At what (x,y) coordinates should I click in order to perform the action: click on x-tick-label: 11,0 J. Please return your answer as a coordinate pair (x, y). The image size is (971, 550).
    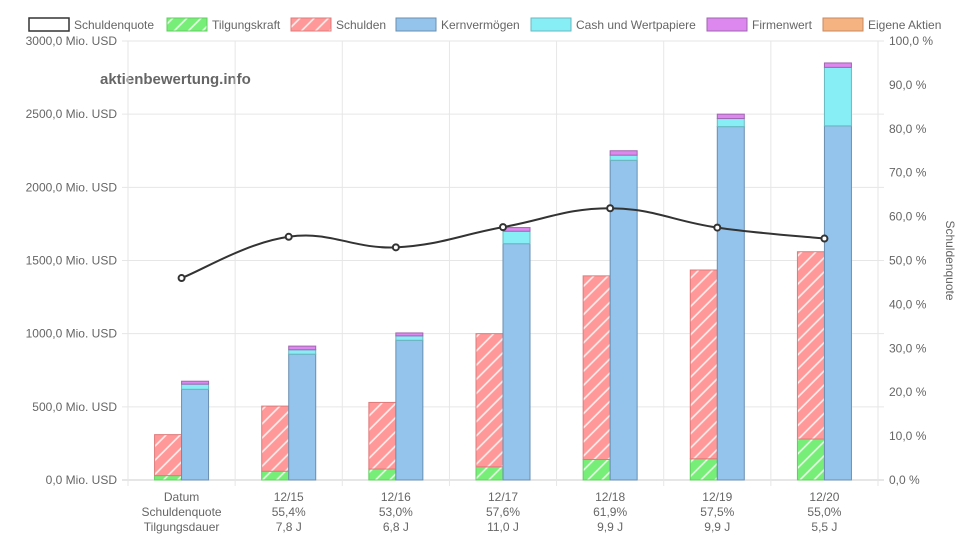
    Looking at the image, I should click on (503, 527).